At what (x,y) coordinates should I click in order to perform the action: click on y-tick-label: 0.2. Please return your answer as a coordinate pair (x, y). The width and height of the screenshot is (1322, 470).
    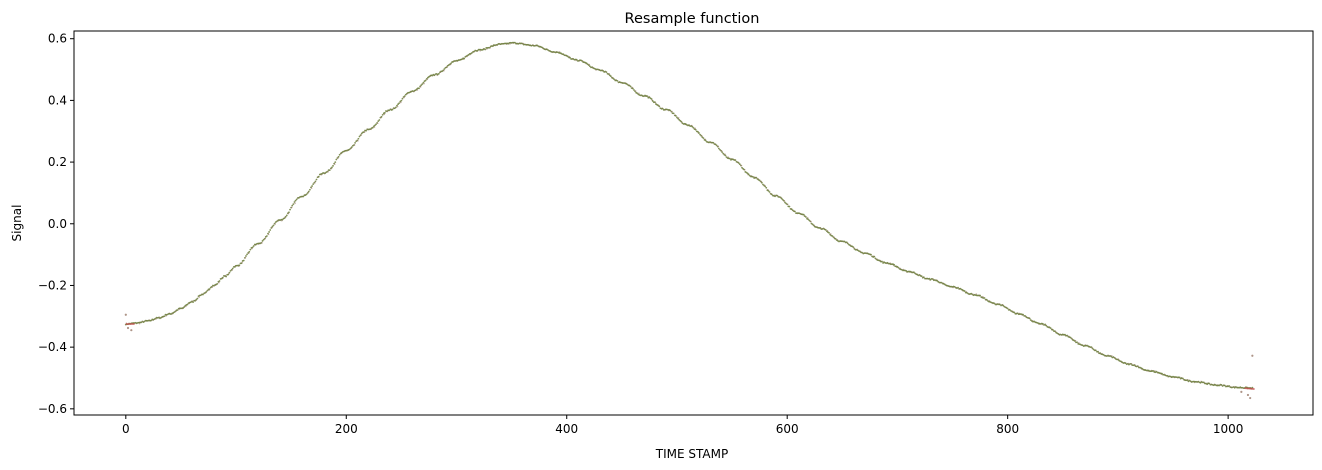
    Looking at the image, I should click on (57, 162).